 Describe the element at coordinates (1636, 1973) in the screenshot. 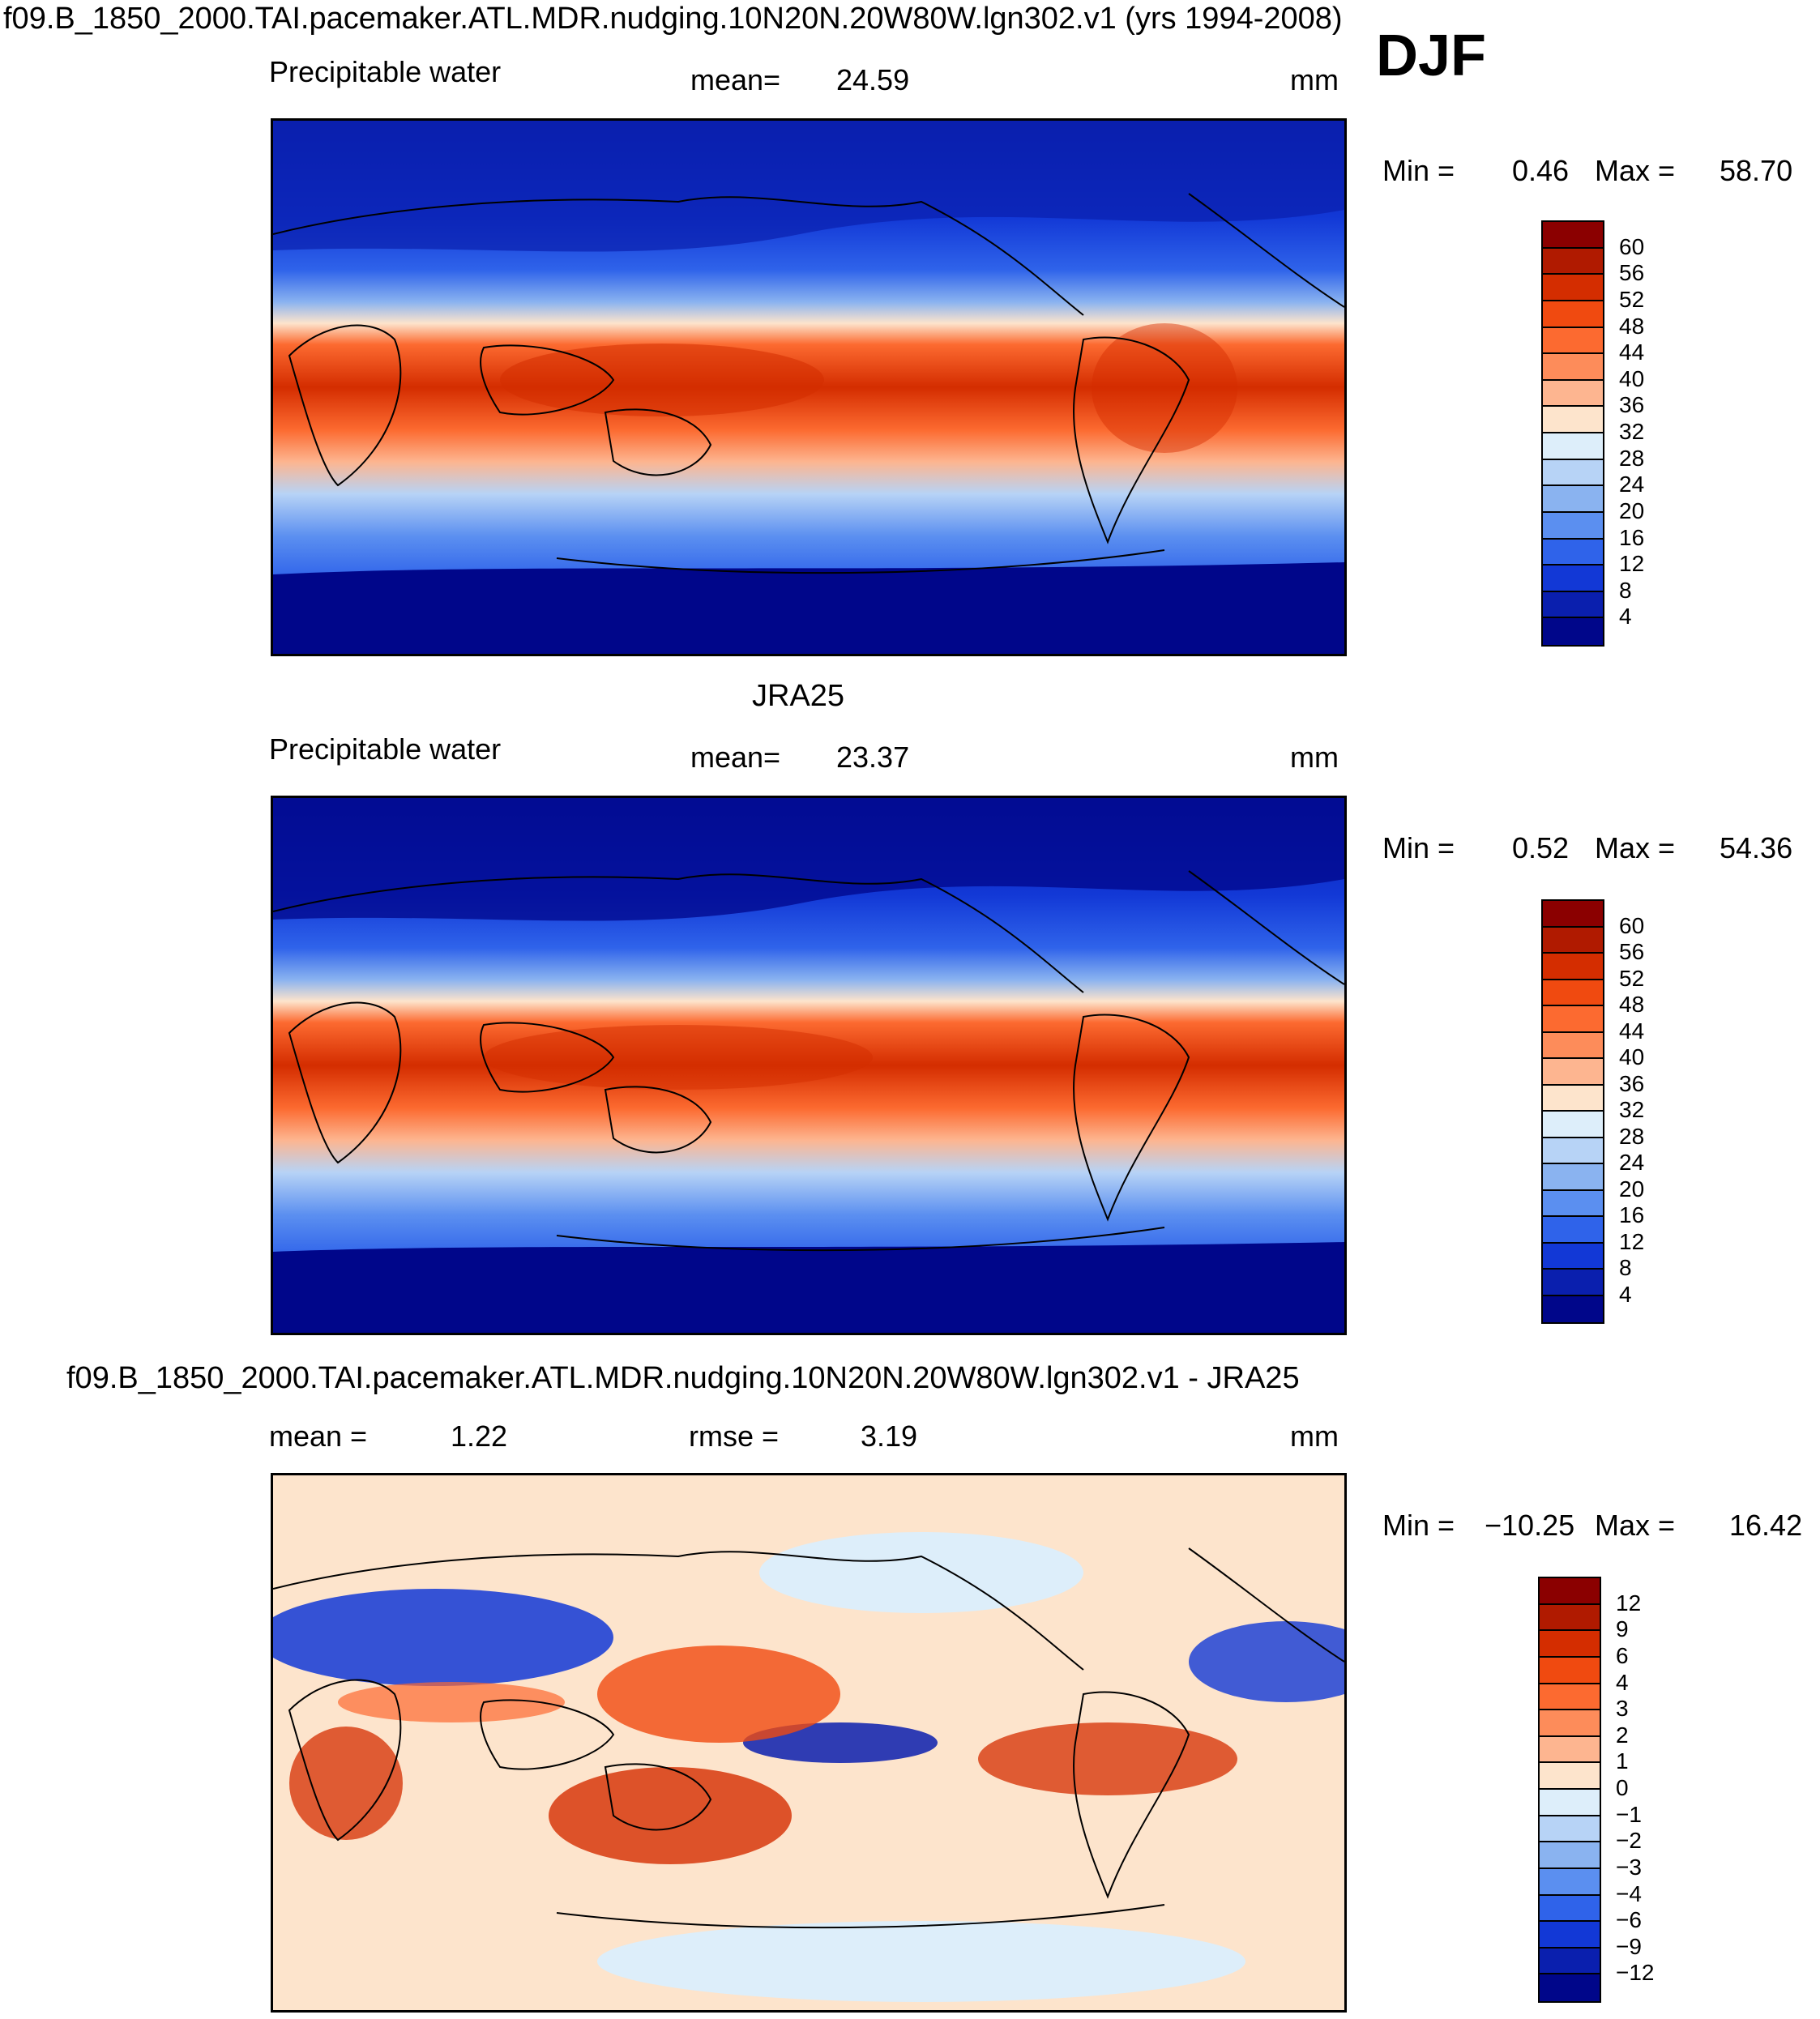

I see `colorbar-tick-label: −12` at that location.